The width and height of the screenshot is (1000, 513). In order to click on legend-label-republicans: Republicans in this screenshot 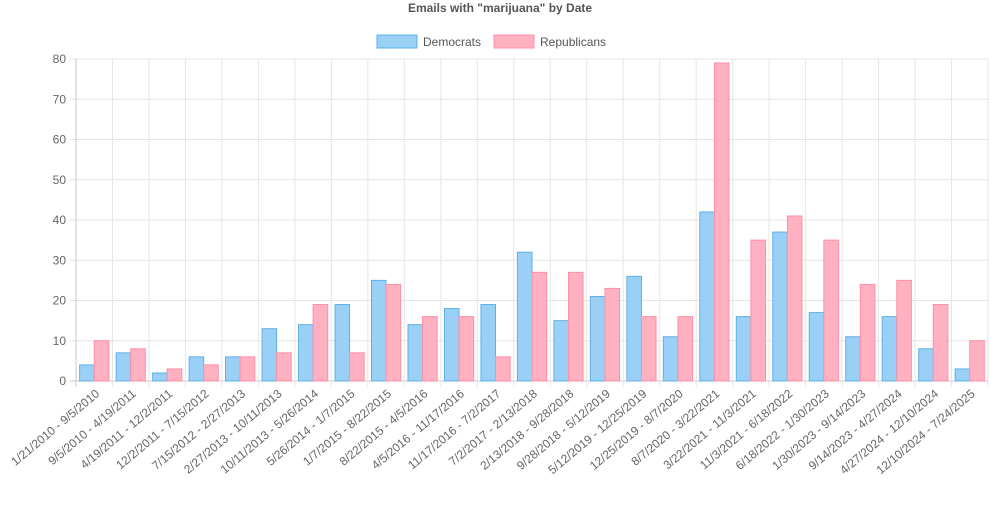, I will do `click(573, 42)`.